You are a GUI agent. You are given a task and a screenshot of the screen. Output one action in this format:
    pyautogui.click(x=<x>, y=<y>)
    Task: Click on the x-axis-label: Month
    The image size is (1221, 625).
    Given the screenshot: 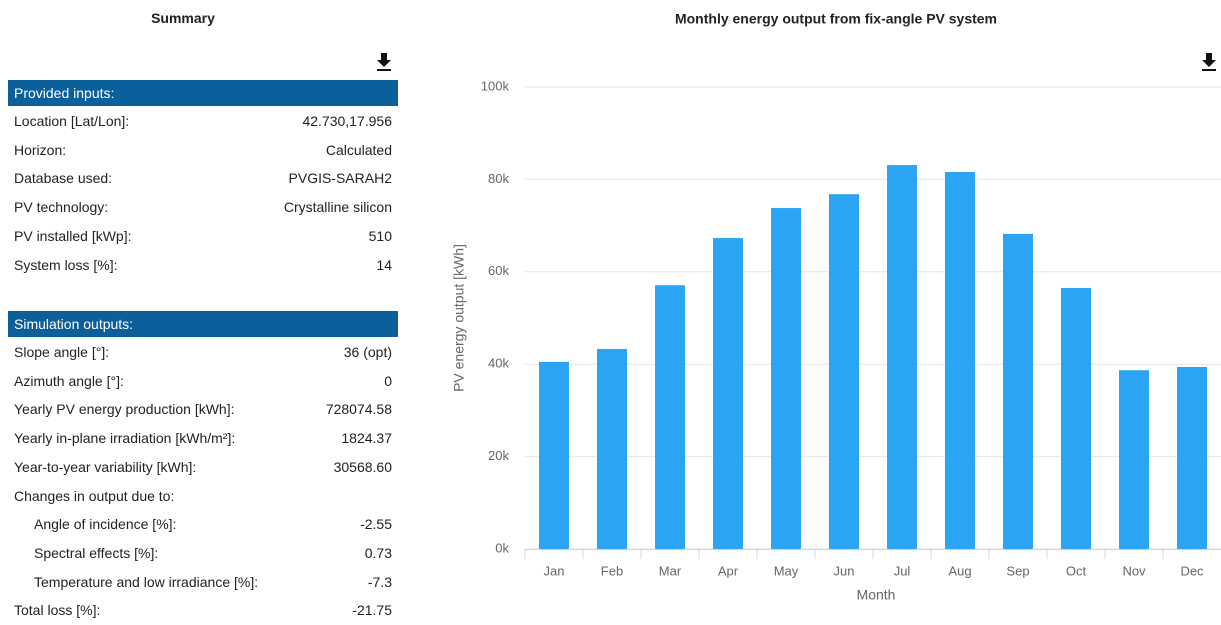 What is the action you would take?
    pyautogui.click(x=876, y=595)
    